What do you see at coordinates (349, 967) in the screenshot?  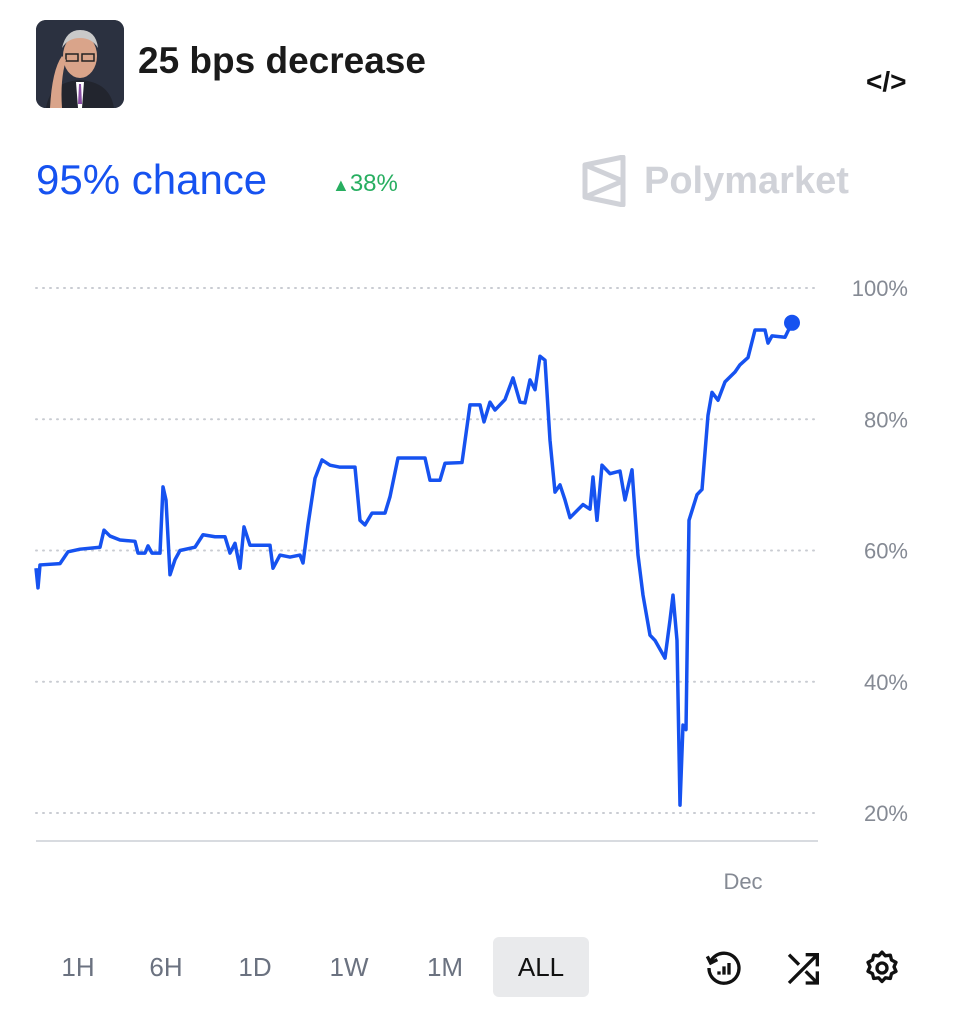 I see `timeframe-1w: 1W` at bounding box center [349, 967].